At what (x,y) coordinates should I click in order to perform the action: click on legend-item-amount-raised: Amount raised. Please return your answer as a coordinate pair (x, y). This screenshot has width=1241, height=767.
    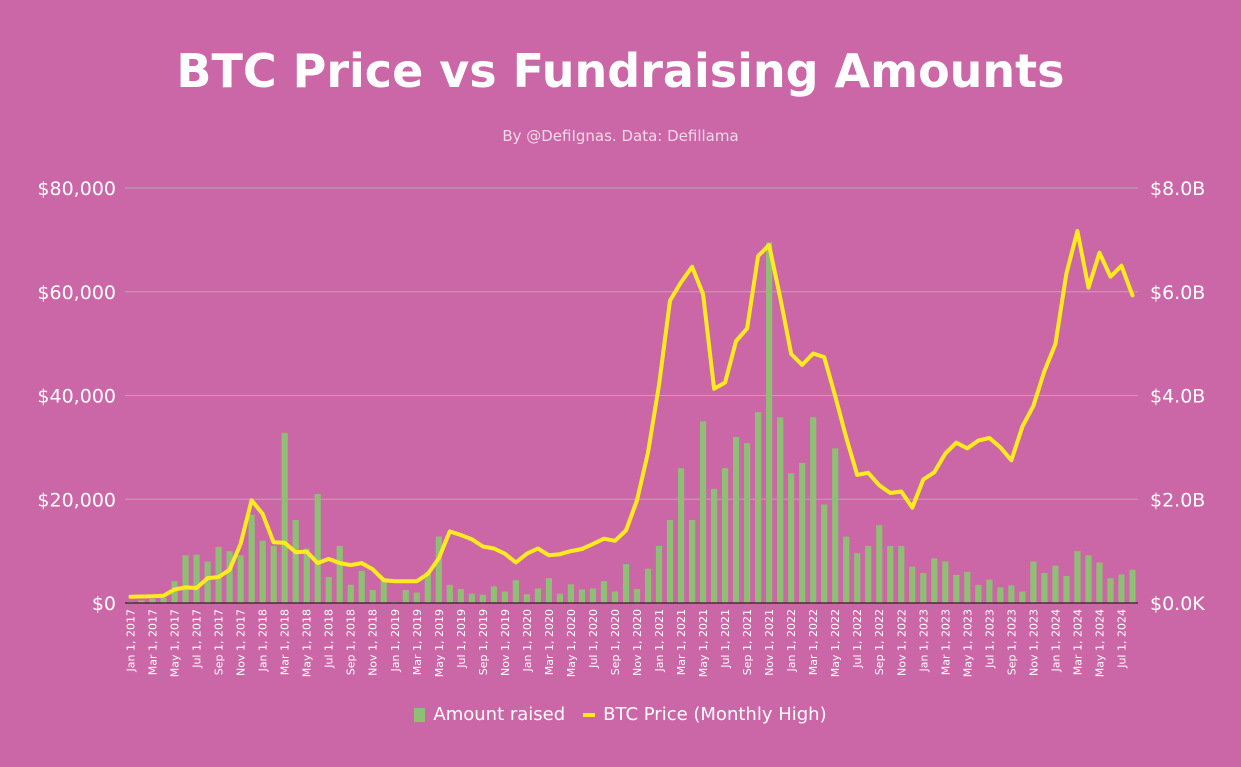
    Looking at the image, I should click on (489, 714).